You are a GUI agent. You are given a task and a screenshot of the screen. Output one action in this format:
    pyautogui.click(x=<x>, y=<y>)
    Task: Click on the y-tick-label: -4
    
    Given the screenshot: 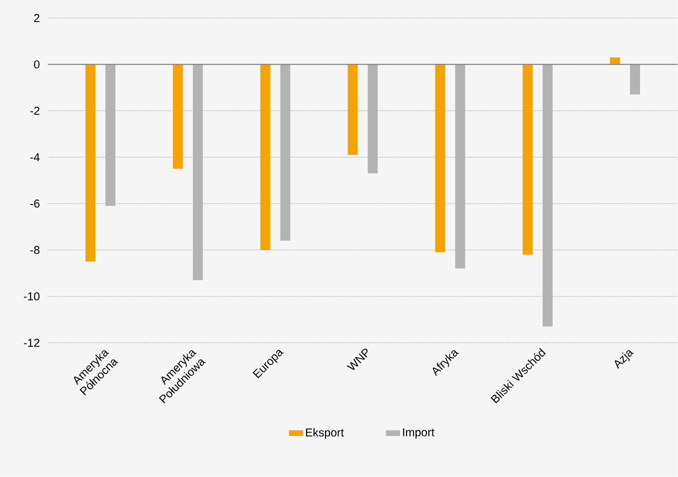 What is the action you would take?
    pyautogui.click(x=35, y=157)
    